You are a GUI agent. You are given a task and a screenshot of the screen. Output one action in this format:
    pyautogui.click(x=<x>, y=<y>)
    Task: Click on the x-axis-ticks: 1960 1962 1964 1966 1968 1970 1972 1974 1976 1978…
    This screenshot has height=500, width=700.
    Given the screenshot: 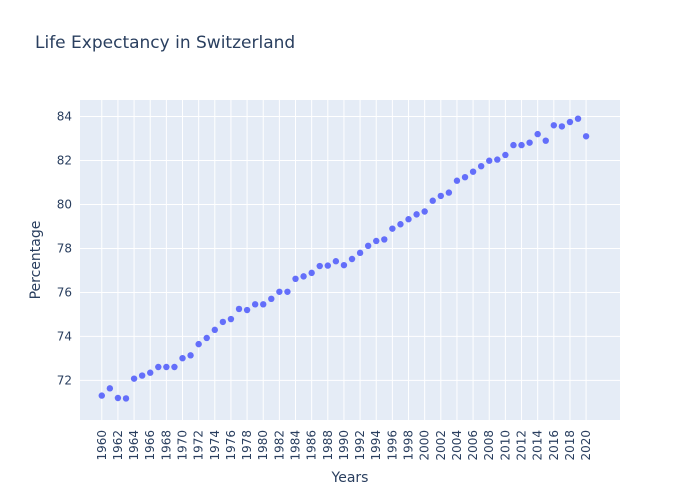 What is the action you would take?
    pyautogui.click(x=344, y=445)
    